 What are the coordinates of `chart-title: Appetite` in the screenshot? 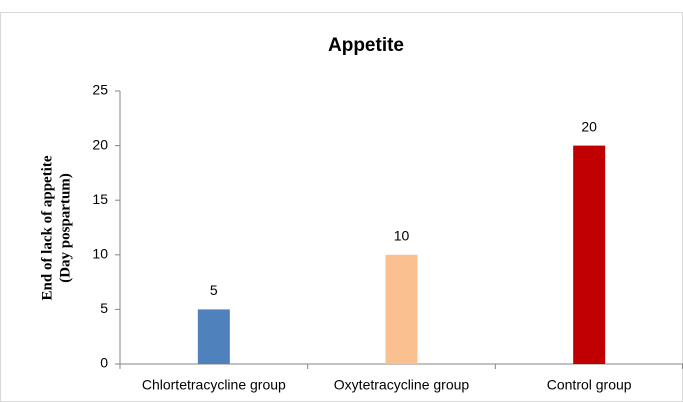 It's located at (366, 45).